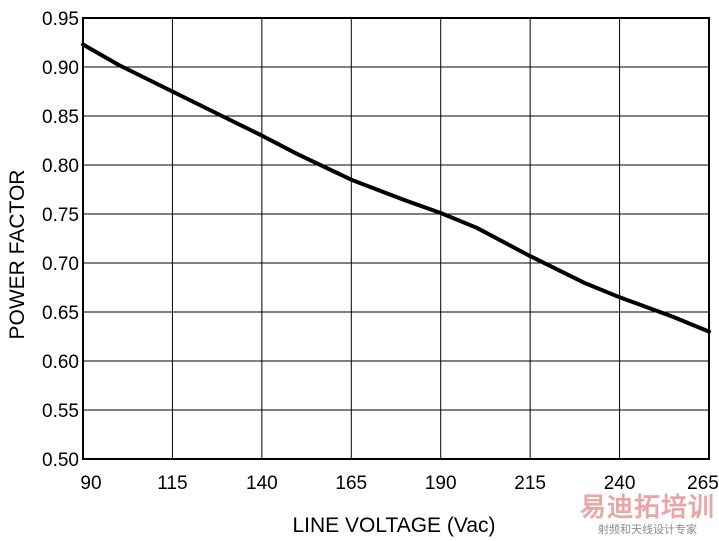 This screenshot has height=541, width=719. Describe the element at coordinates (530, 483) in the screenshot. I see `x-tick-label: 215` at that location.